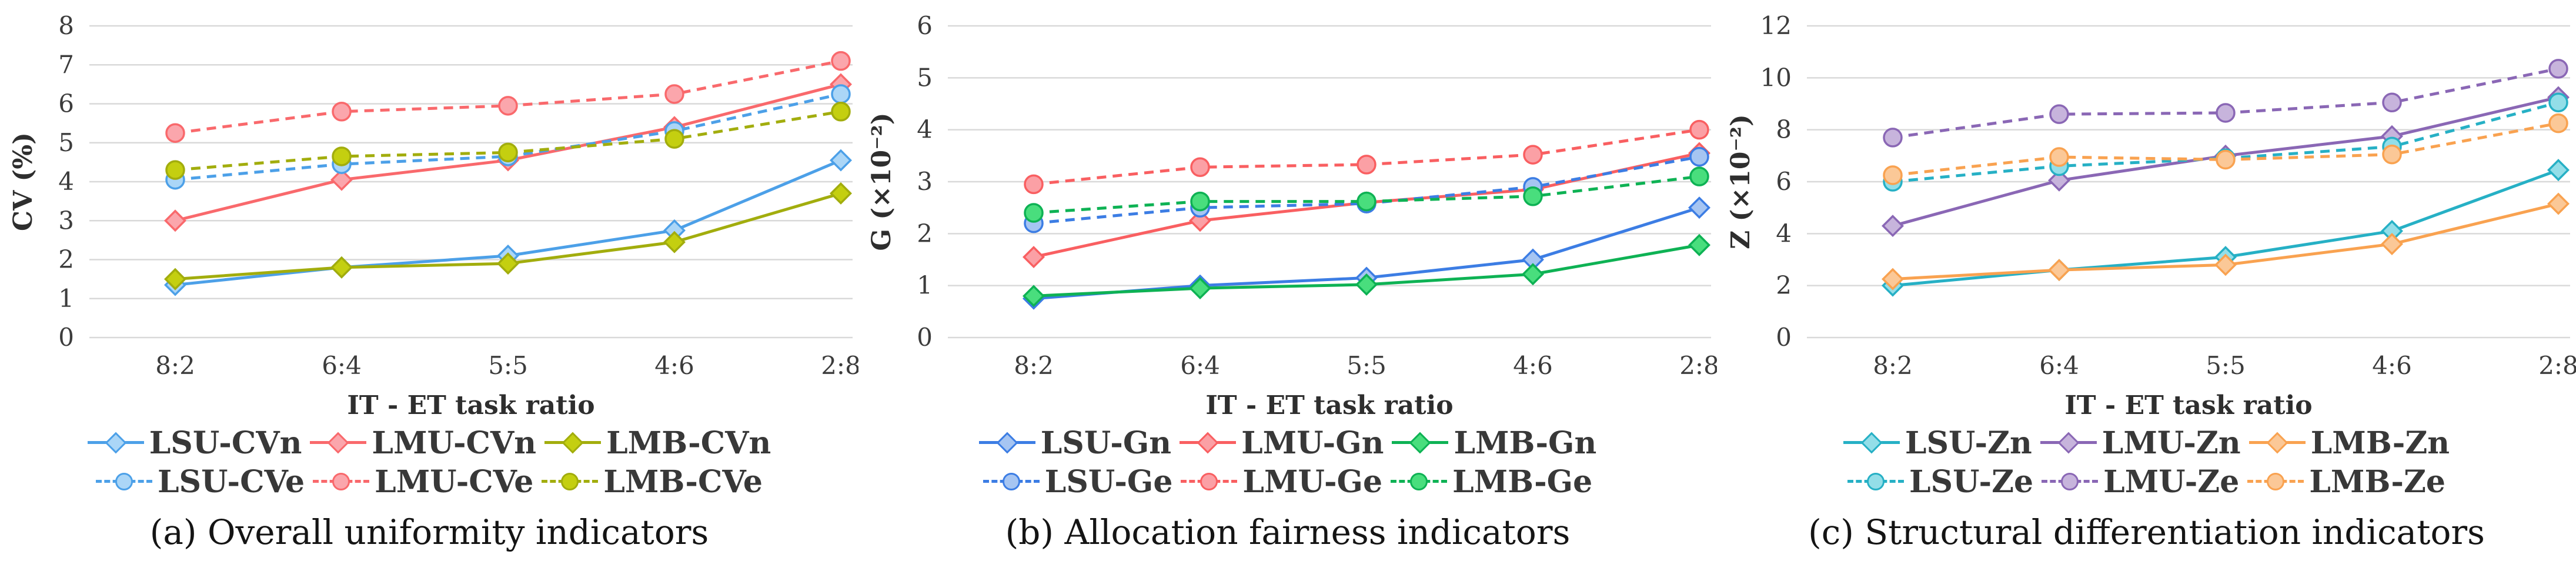 The width and height of the screenshot is (2576, 581). I want to click on legend-label: LMU-Ge, so click(1312, 481).